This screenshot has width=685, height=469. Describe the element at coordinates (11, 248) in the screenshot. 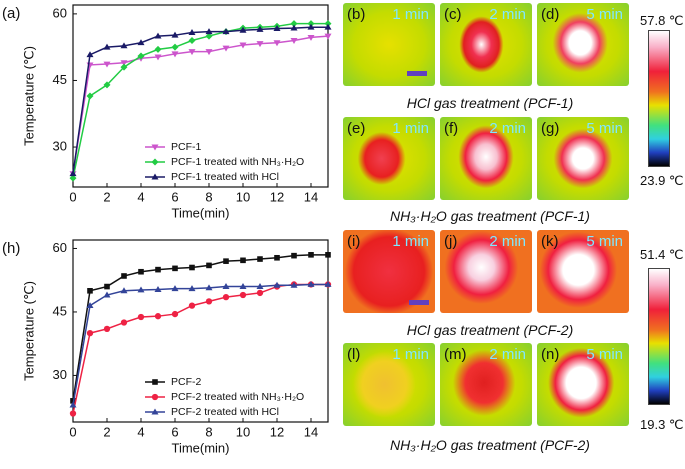

I see `panel-label: (h)` at that location.